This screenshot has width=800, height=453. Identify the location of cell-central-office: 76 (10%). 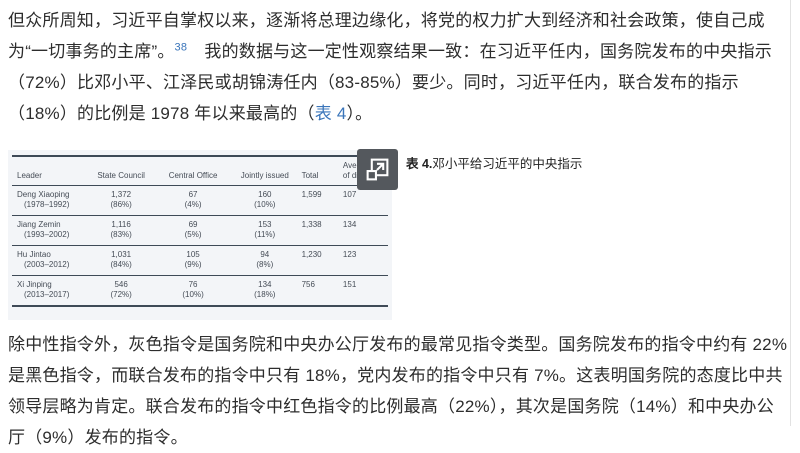
(193, 291).